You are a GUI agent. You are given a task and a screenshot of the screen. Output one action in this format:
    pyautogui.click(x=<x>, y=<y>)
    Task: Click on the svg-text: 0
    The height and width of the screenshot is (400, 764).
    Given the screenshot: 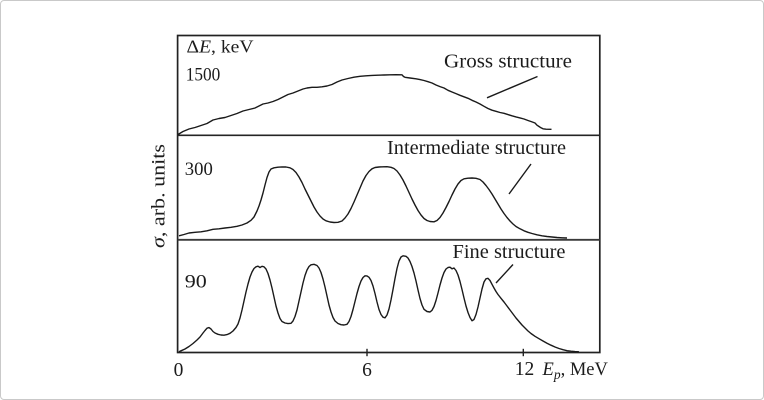 What is the action you would take?
    pyautogui.click(x=179, y=370)
    